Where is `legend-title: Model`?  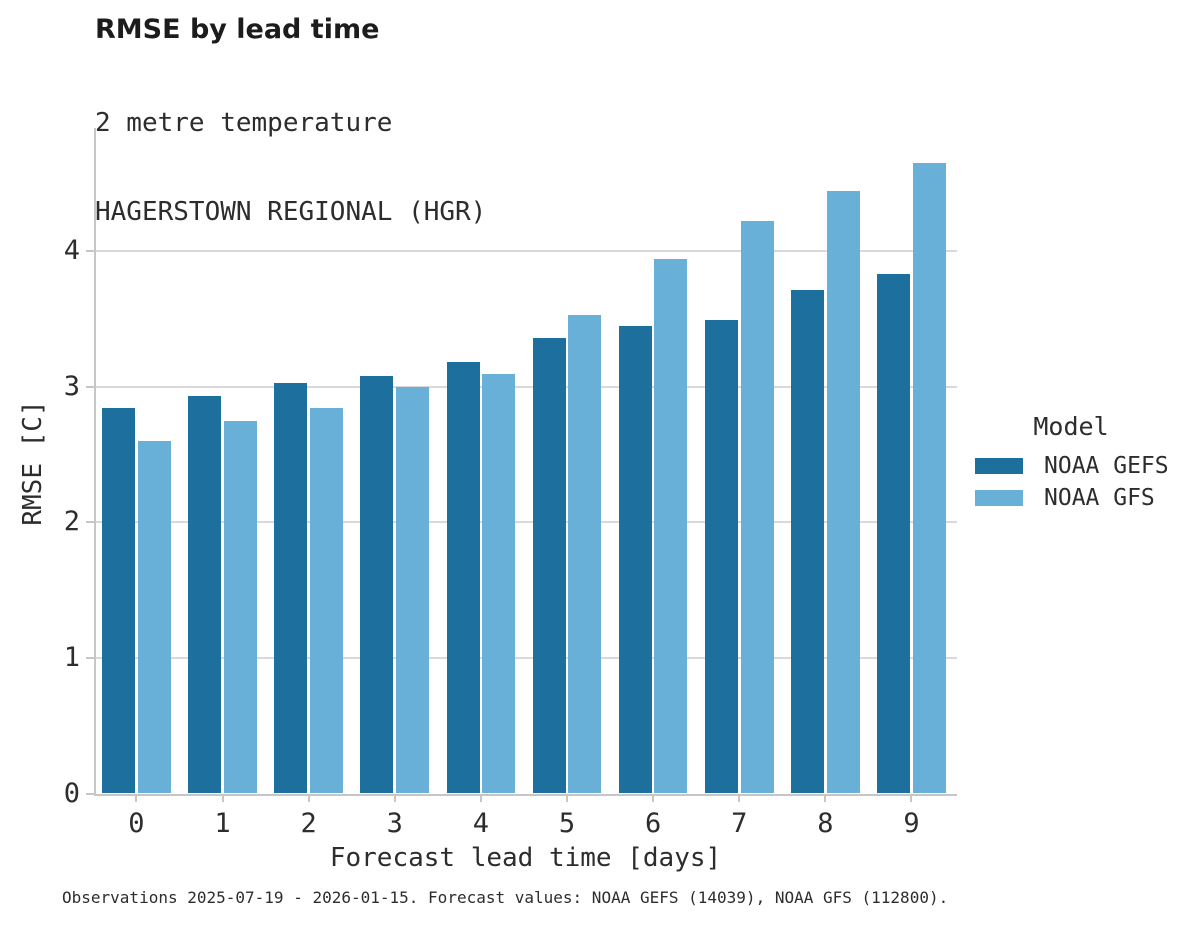
legend-title: Model is located at coordinates (1071, 426).